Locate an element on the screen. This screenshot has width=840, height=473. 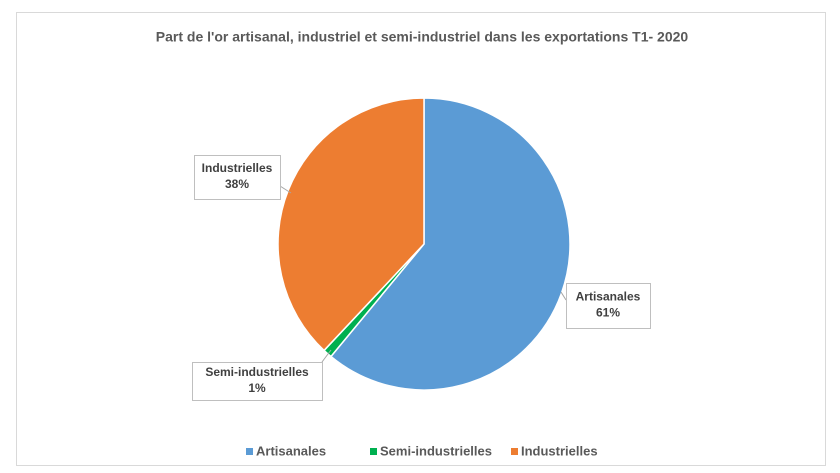
data-label-name: Industrielles is located at coordinates (237, 168).